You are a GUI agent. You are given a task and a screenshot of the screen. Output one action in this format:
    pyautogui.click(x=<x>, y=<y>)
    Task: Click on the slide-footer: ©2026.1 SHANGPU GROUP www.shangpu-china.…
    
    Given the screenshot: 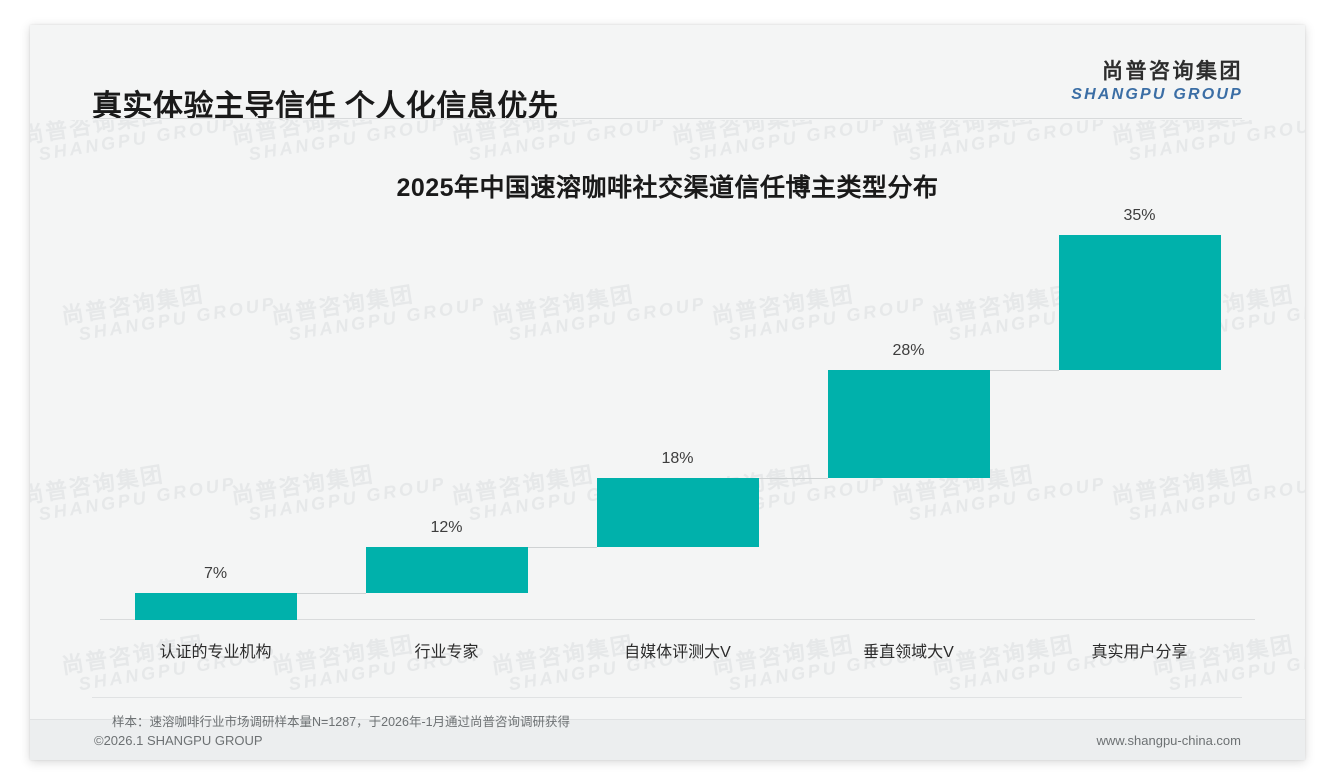 What is the action you would take?
    pyautogui.click(x=667, y=739)
    